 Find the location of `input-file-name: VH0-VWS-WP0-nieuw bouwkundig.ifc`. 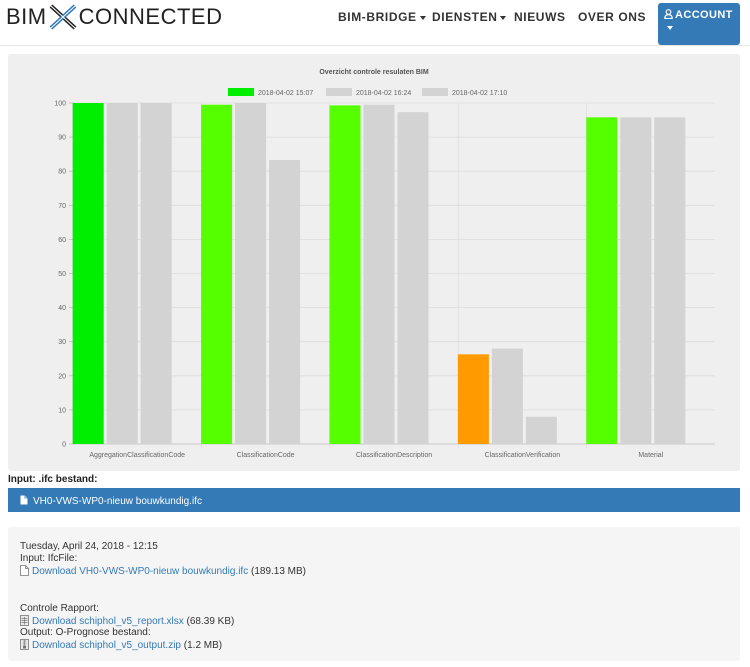

input-file-name: VH0-VWS-WP0-nieuw bouwkundig.ifc is located at coordinates (117, 501).